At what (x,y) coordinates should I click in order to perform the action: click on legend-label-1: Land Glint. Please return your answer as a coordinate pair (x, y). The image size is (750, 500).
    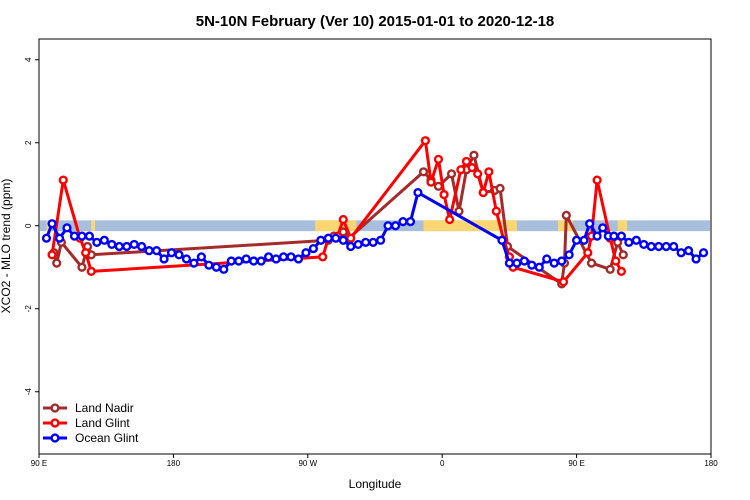
    Looking at the image, I should click on (102, 423).